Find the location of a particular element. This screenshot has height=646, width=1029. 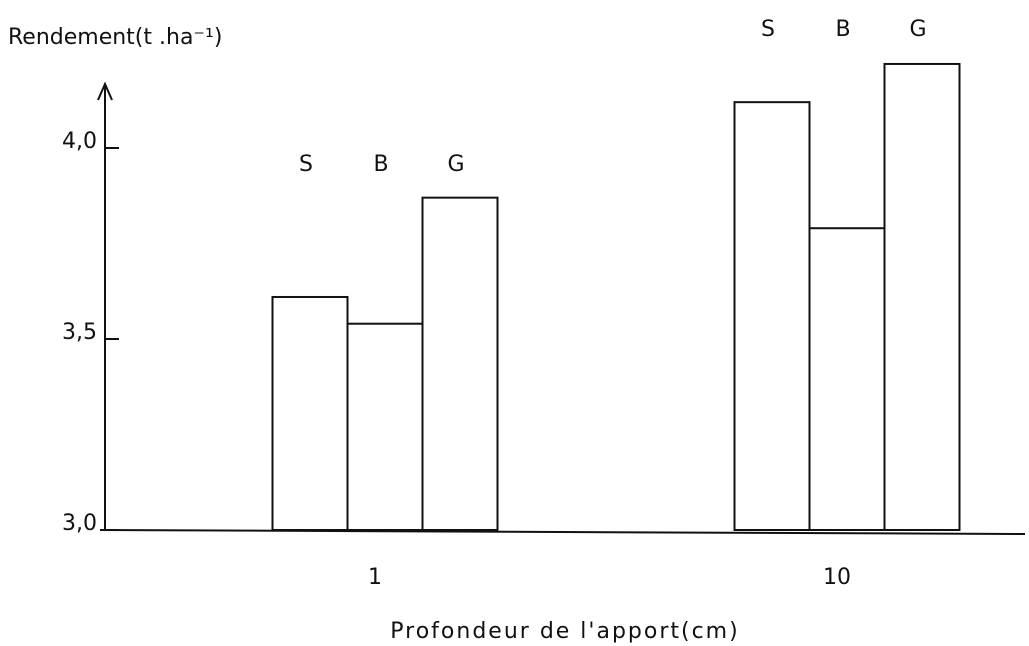

y-axis-arrow is located at coordinates (105, 91).